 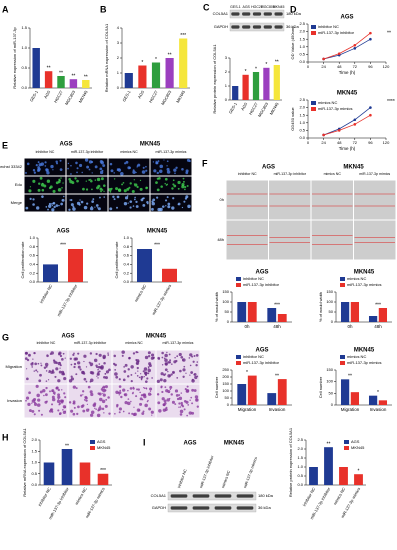 What do you see at coordinates (247, 409) in the screenshot?
I see `x-tick-label: Migration` at bounding box center [247, 409].